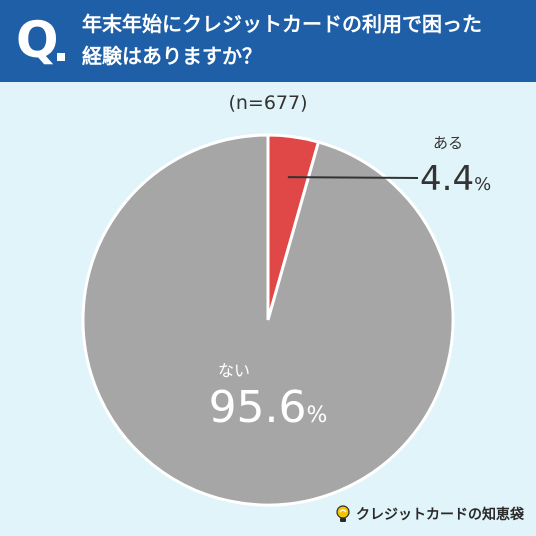  I want to click on leader-line-yes, so click(353, 177).